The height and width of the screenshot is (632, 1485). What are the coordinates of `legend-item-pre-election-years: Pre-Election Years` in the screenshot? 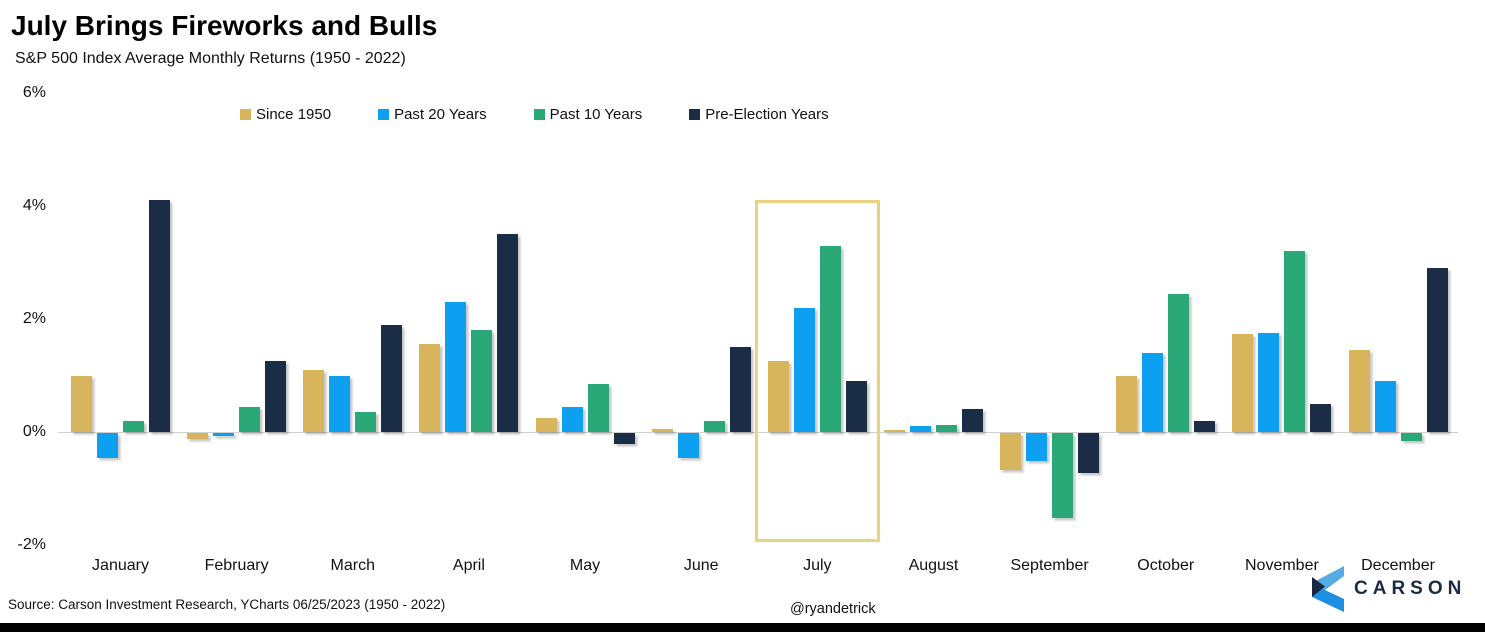 It's located at (759, 114).